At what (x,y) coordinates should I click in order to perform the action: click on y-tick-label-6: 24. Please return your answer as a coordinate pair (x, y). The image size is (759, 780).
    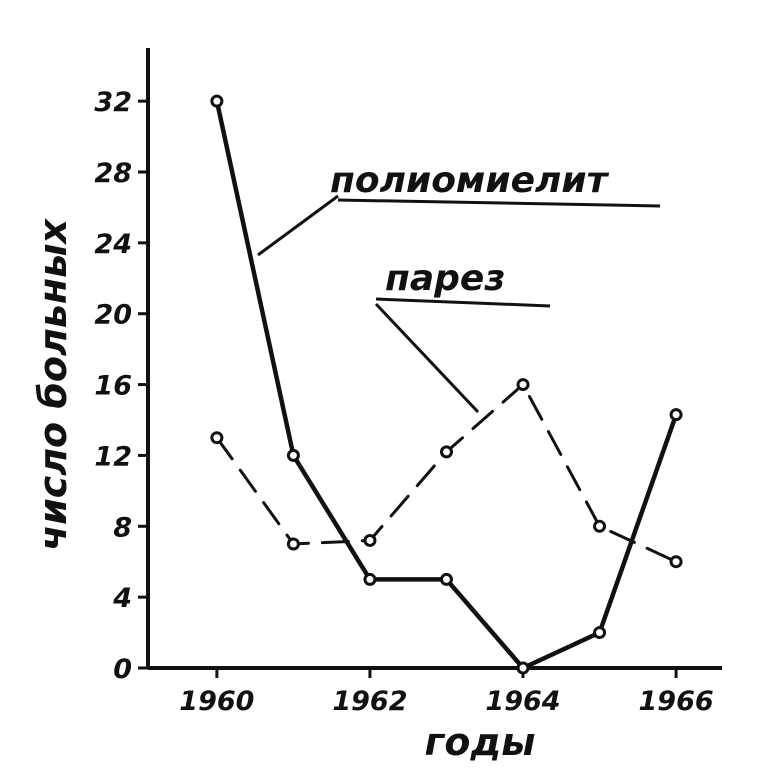
    Looking at the image, I should click on (113, 244).